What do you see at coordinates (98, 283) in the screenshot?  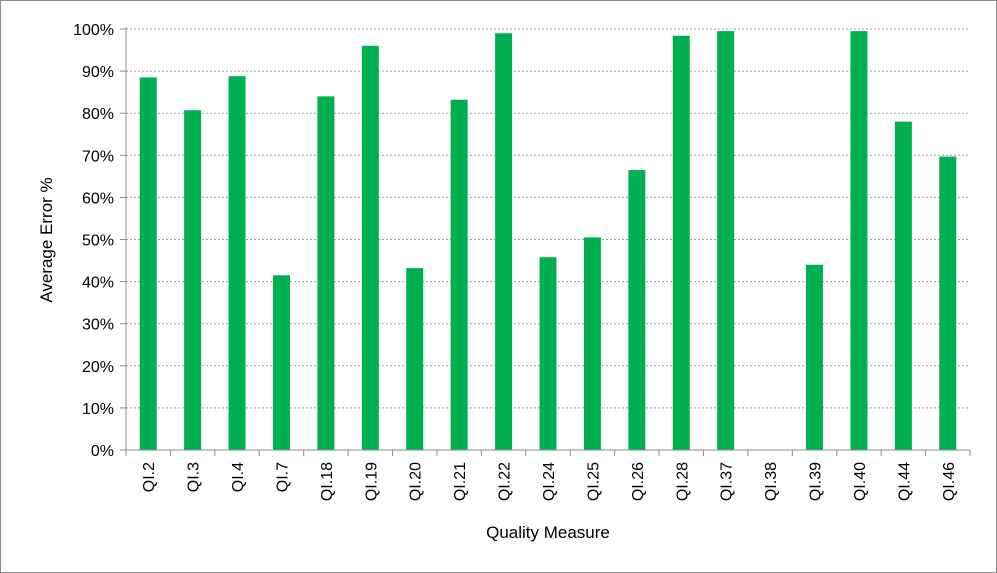 I see `y-tick-label: 40%` at bounding box center [98, 283].